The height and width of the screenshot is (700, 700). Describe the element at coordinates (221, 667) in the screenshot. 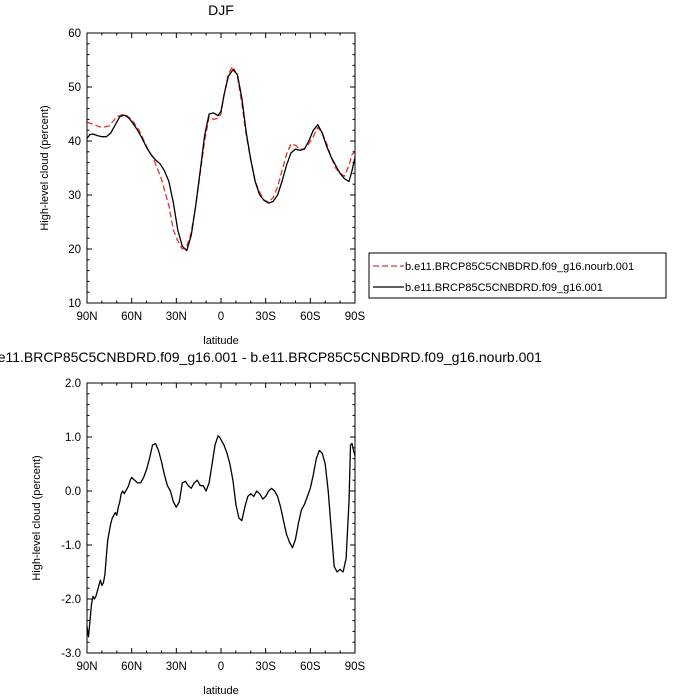

I see `bottom-x-tick-label: 0` at that location.